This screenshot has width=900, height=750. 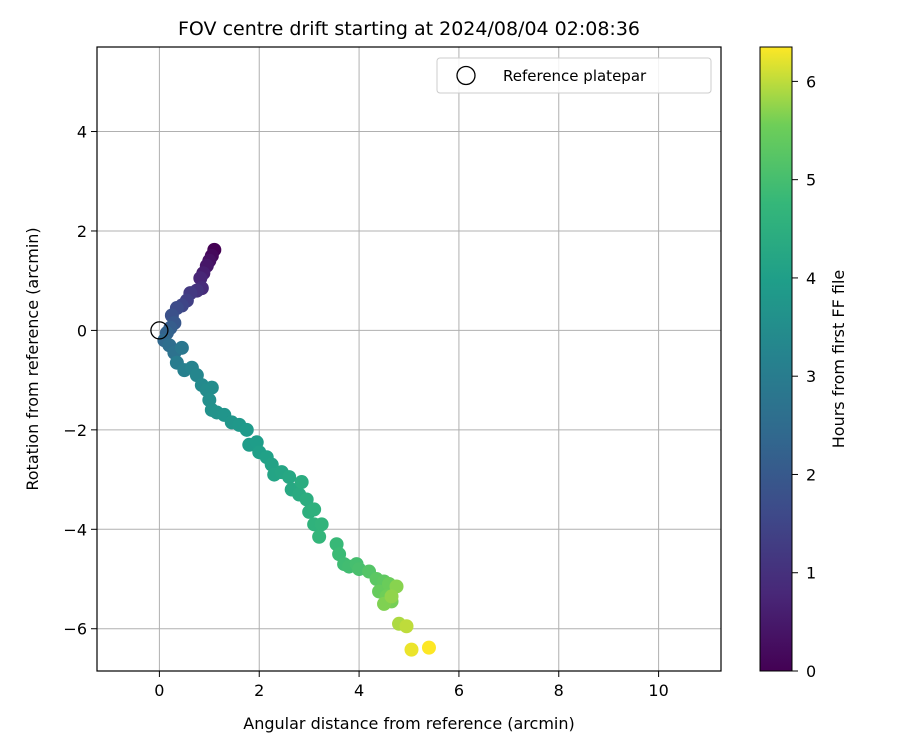 I want to click on colorbar-tick-label: 0, so click(x=811, y=671).